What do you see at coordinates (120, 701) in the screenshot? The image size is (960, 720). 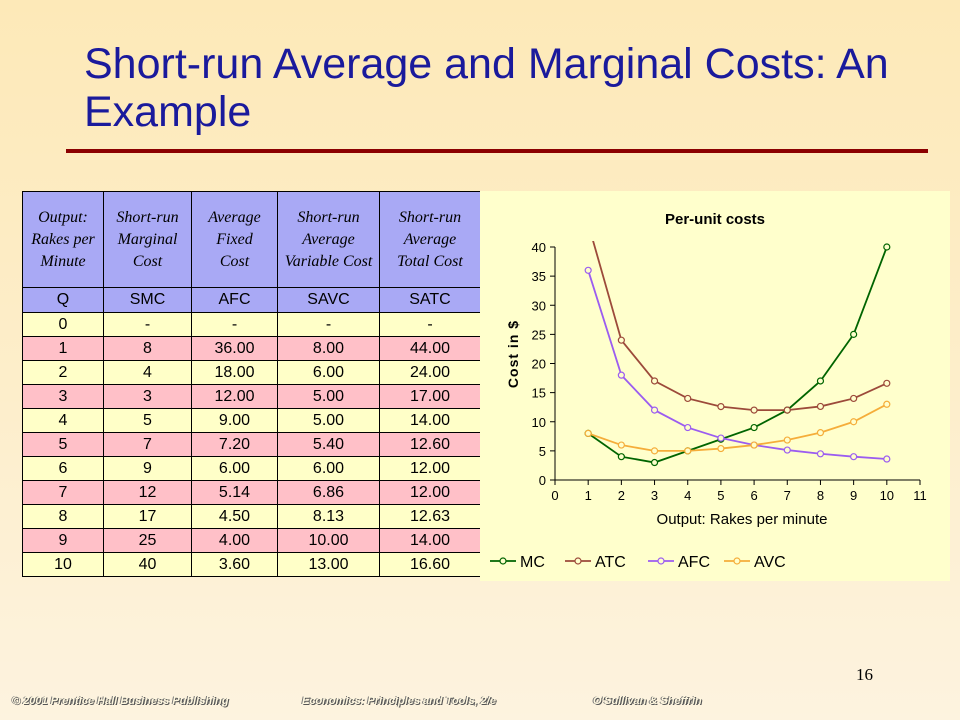 I see `footer-publisher: © 2001 Prentice Hall Business Publishing` at bounding box center [120, 701].